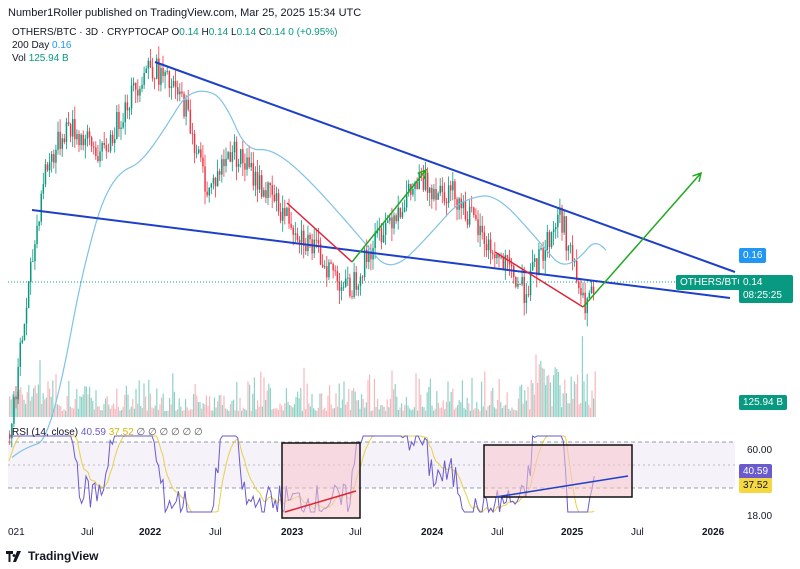 The height and width of the screenshot is (569, 800). Describe the element at coordinates (558, 471) in the screenshot. I see `rsi-divergence-box-2025` at that location.